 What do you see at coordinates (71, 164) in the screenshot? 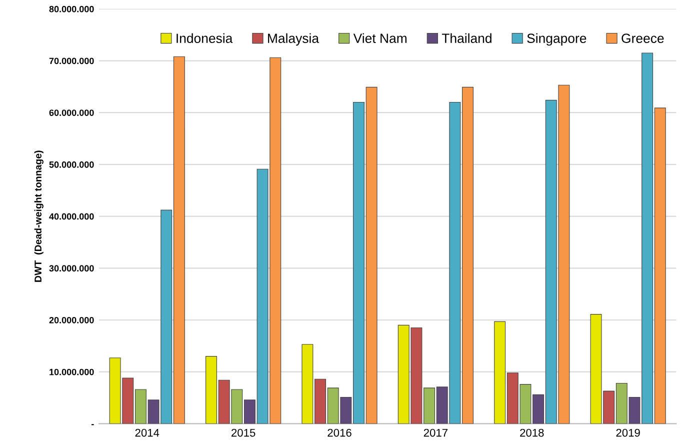
I see `y-tick-label: 50.000.000` at bounding box center [71, 164].